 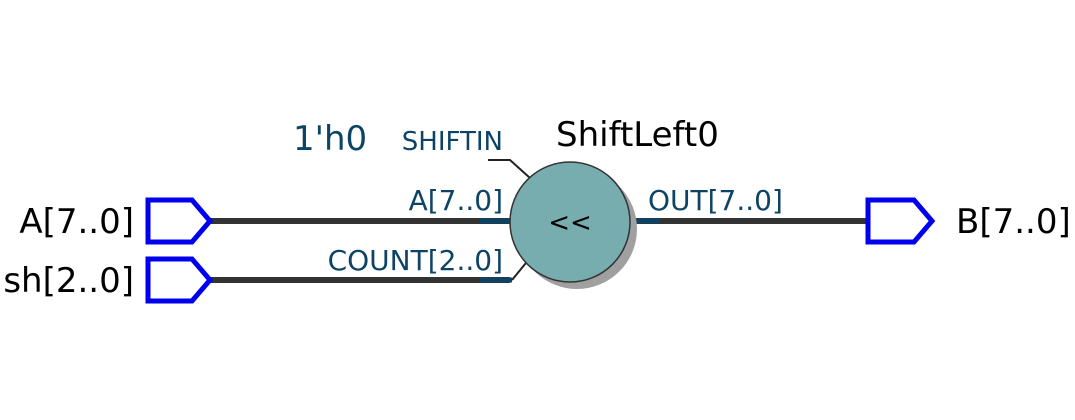 I want to click on output-port-b-label: B[7..0], so click(x=1013, y=222).